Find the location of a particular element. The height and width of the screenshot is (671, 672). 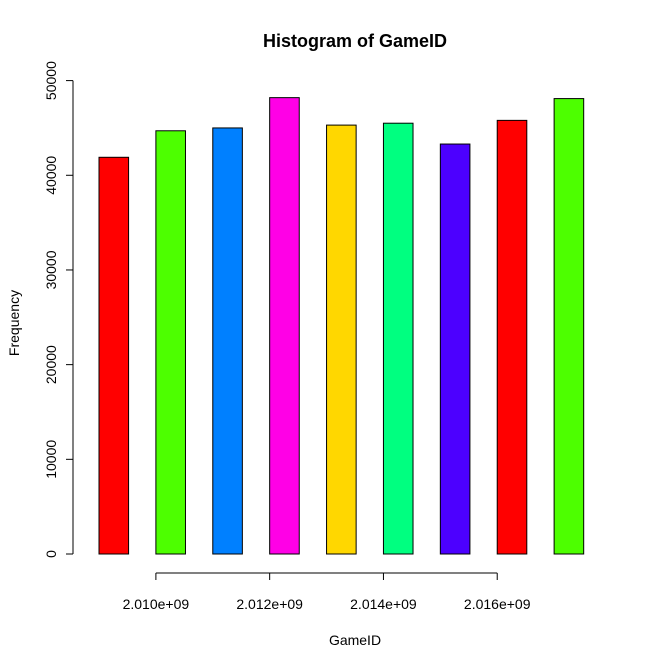

y-tick-label: 40000 is located at coordinates (51, 175).